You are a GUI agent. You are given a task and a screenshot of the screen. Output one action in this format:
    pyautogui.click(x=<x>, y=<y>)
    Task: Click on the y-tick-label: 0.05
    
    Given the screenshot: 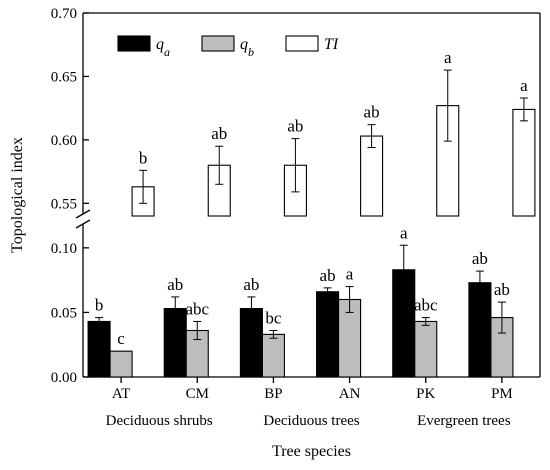 What is the action you would take?
    pyautogui.click(x=64, y=313)
    